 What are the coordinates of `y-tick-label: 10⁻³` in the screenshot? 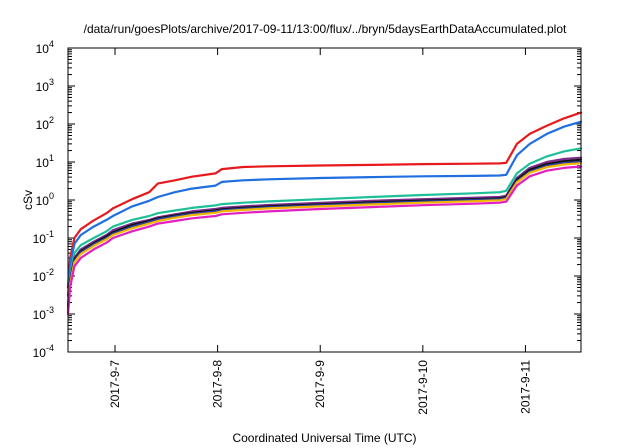 It's located at (43, 313).